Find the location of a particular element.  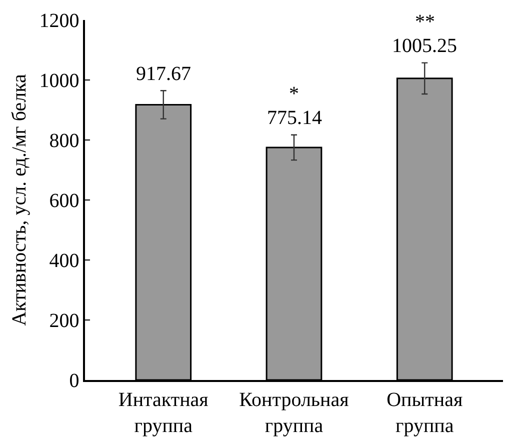

y-tick-label: 800 is located at coordinates (64, 141).